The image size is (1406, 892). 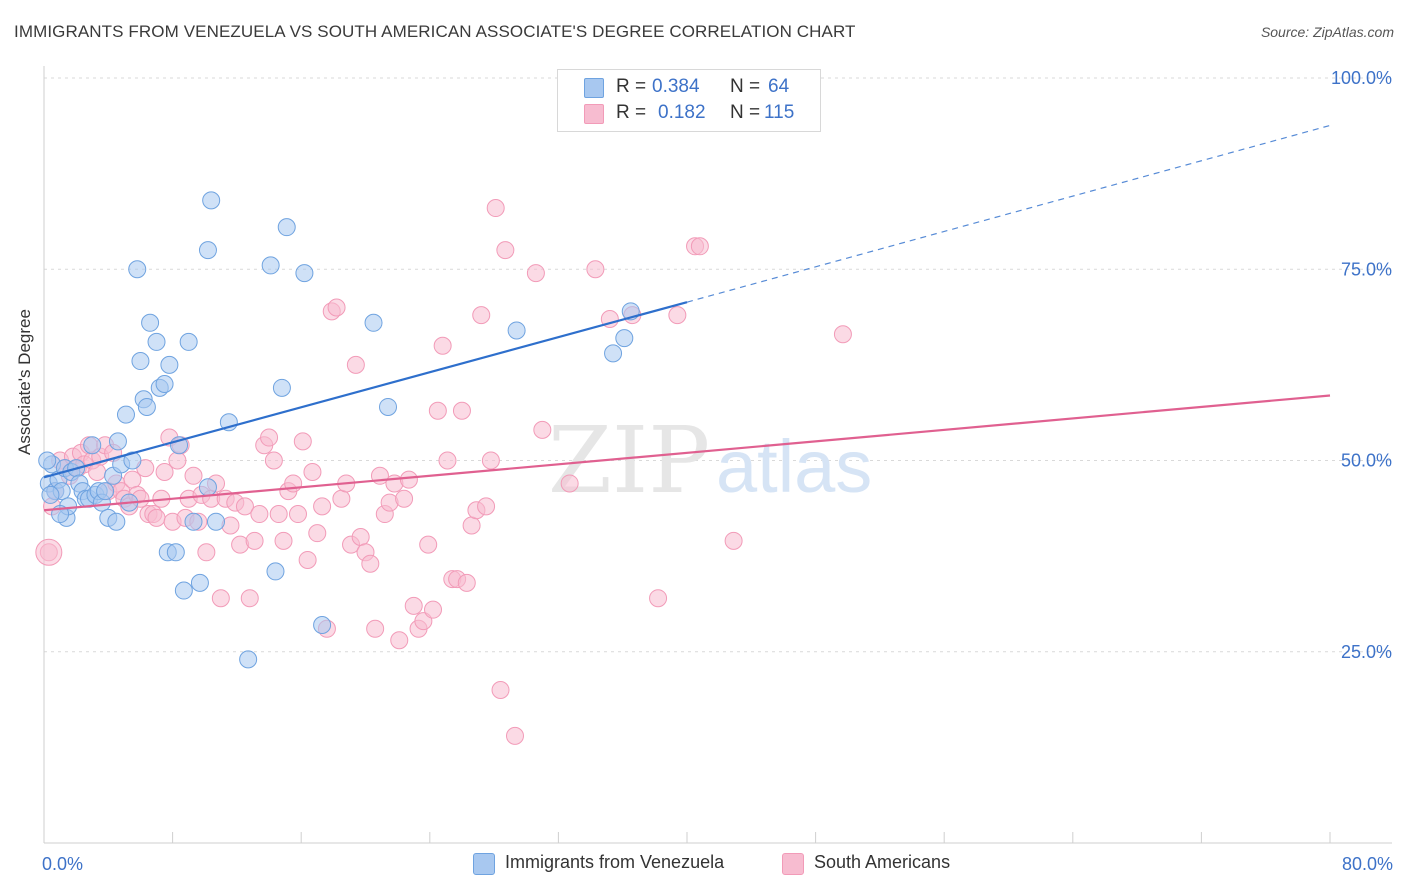 I want to click on trend-line-venezuela, so click(x=365, y=390).